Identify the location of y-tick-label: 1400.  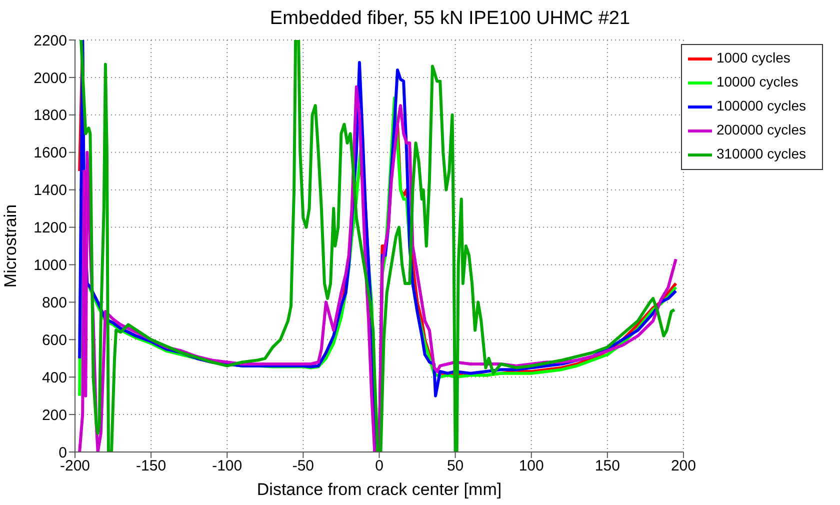
(50, 191).